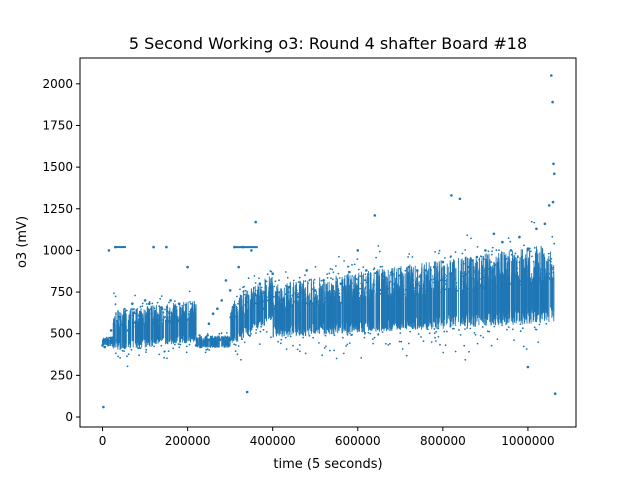  What do you see at coordinates (327, 437) in the screenshot?
I see `x-axis: 0 200000 400000 600000 800000 1000000` at bounding box center [327, 437].